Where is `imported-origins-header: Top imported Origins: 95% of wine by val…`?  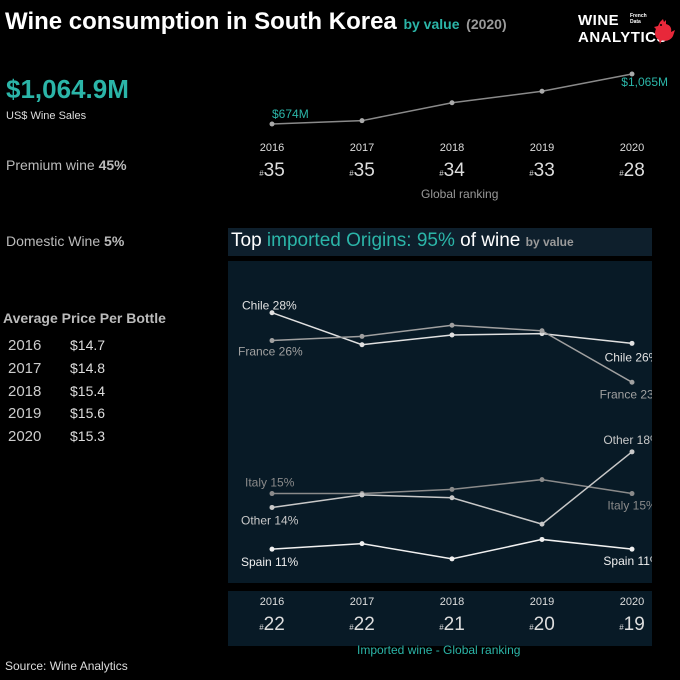
imported-origins-header: Top imported Origins: 95% of wine by val… is located at coordinates (440, 242).